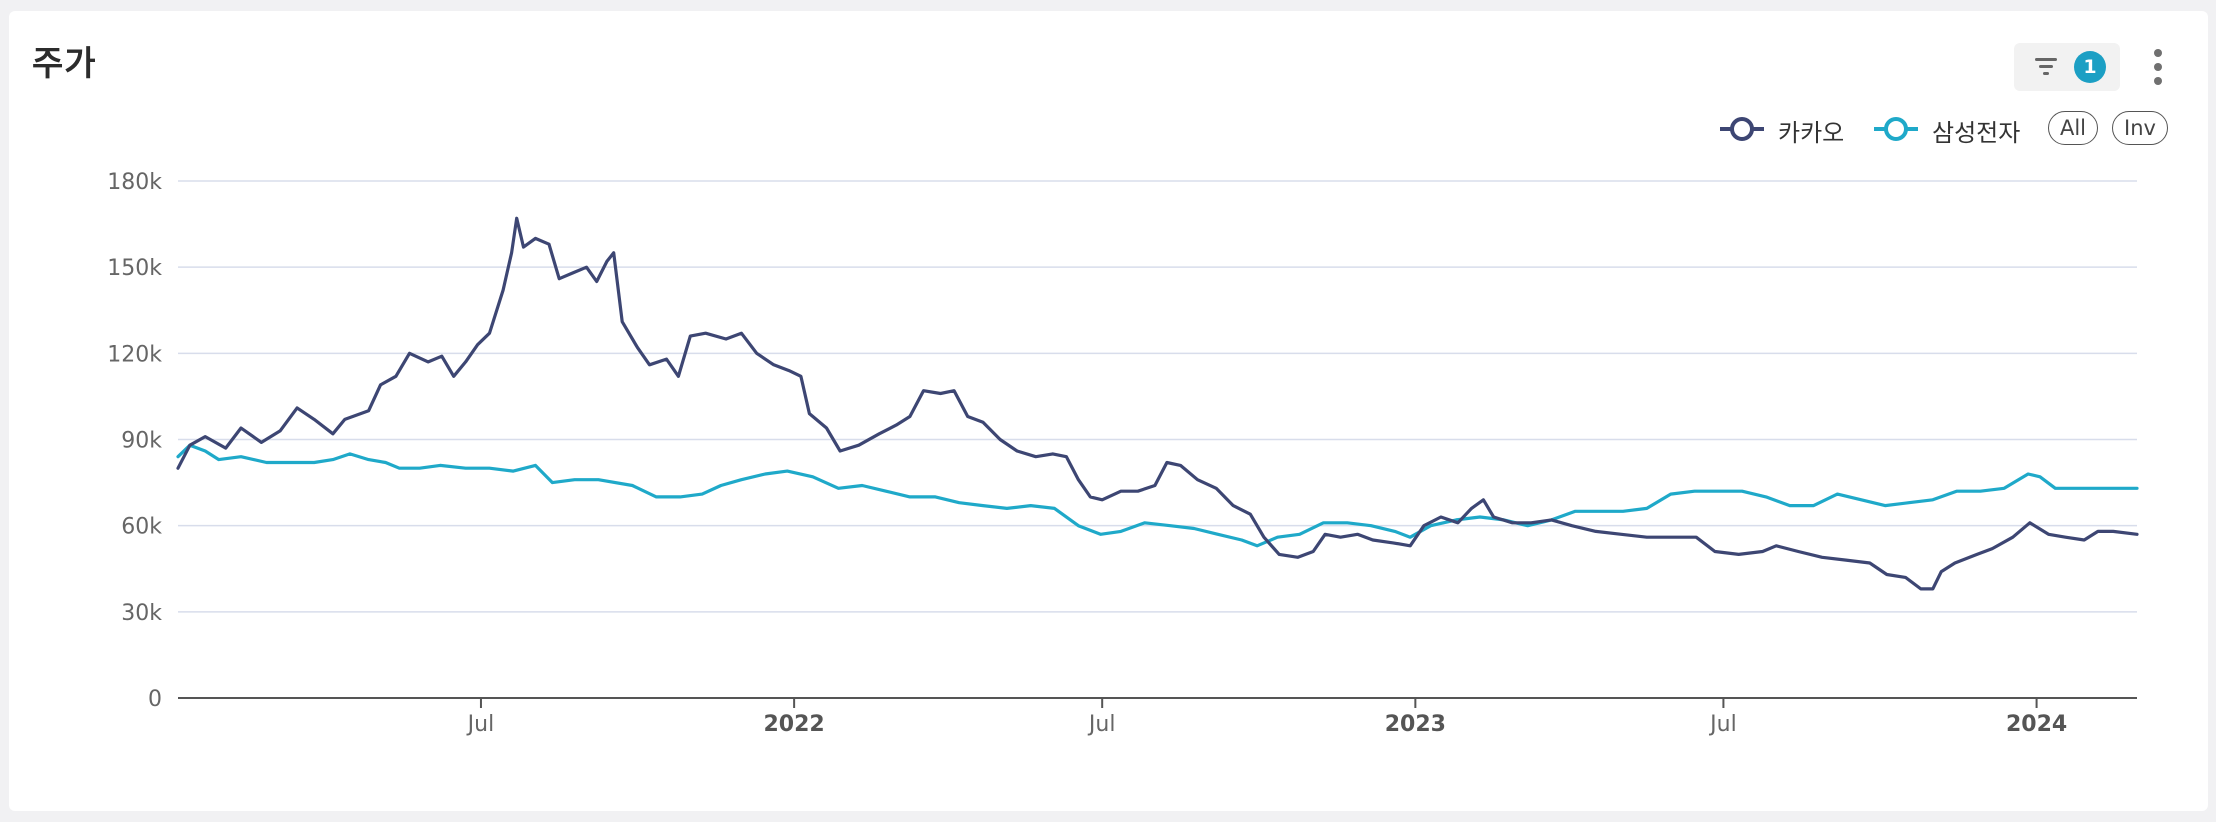 This screenshot has width=2216, height=822. What do you see at coordinates (2067, 67) in the screenshot?
I see `filter-button: 1` at bounding box center [2067, 67].